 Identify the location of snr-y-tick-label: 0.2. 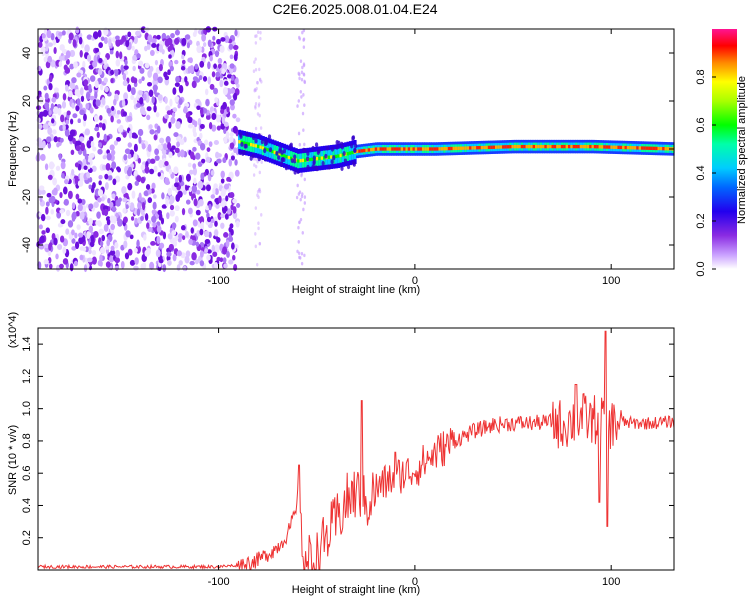
(27, 537).